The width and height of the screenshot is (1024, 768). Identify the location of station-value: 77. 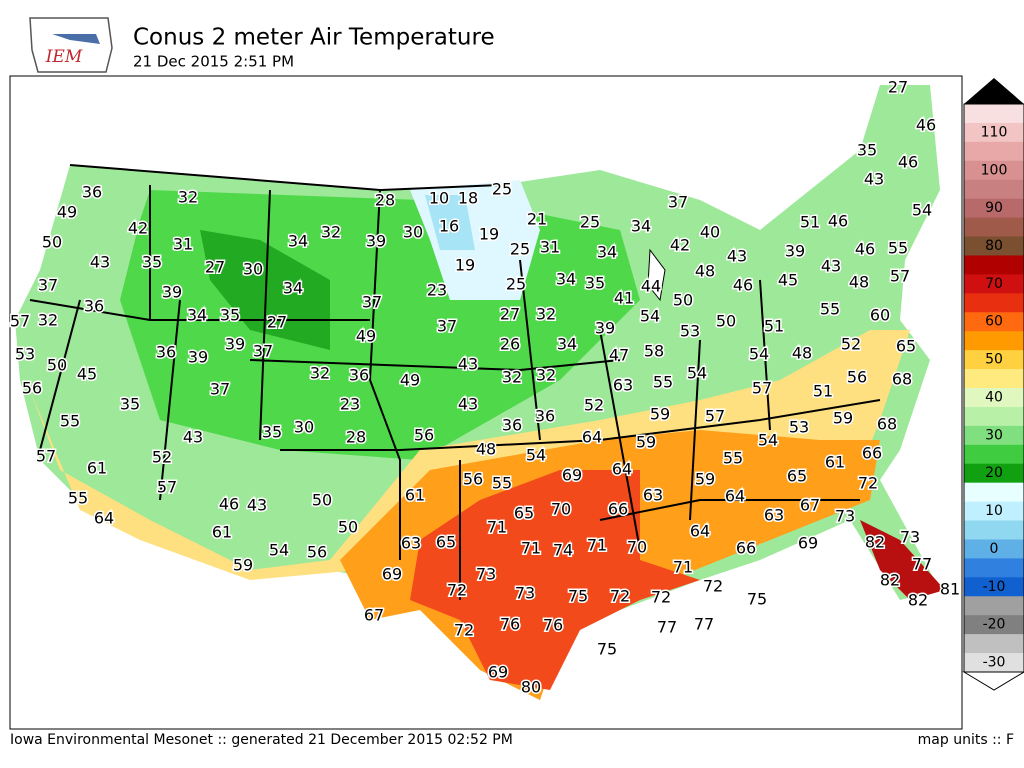
(667, 627).